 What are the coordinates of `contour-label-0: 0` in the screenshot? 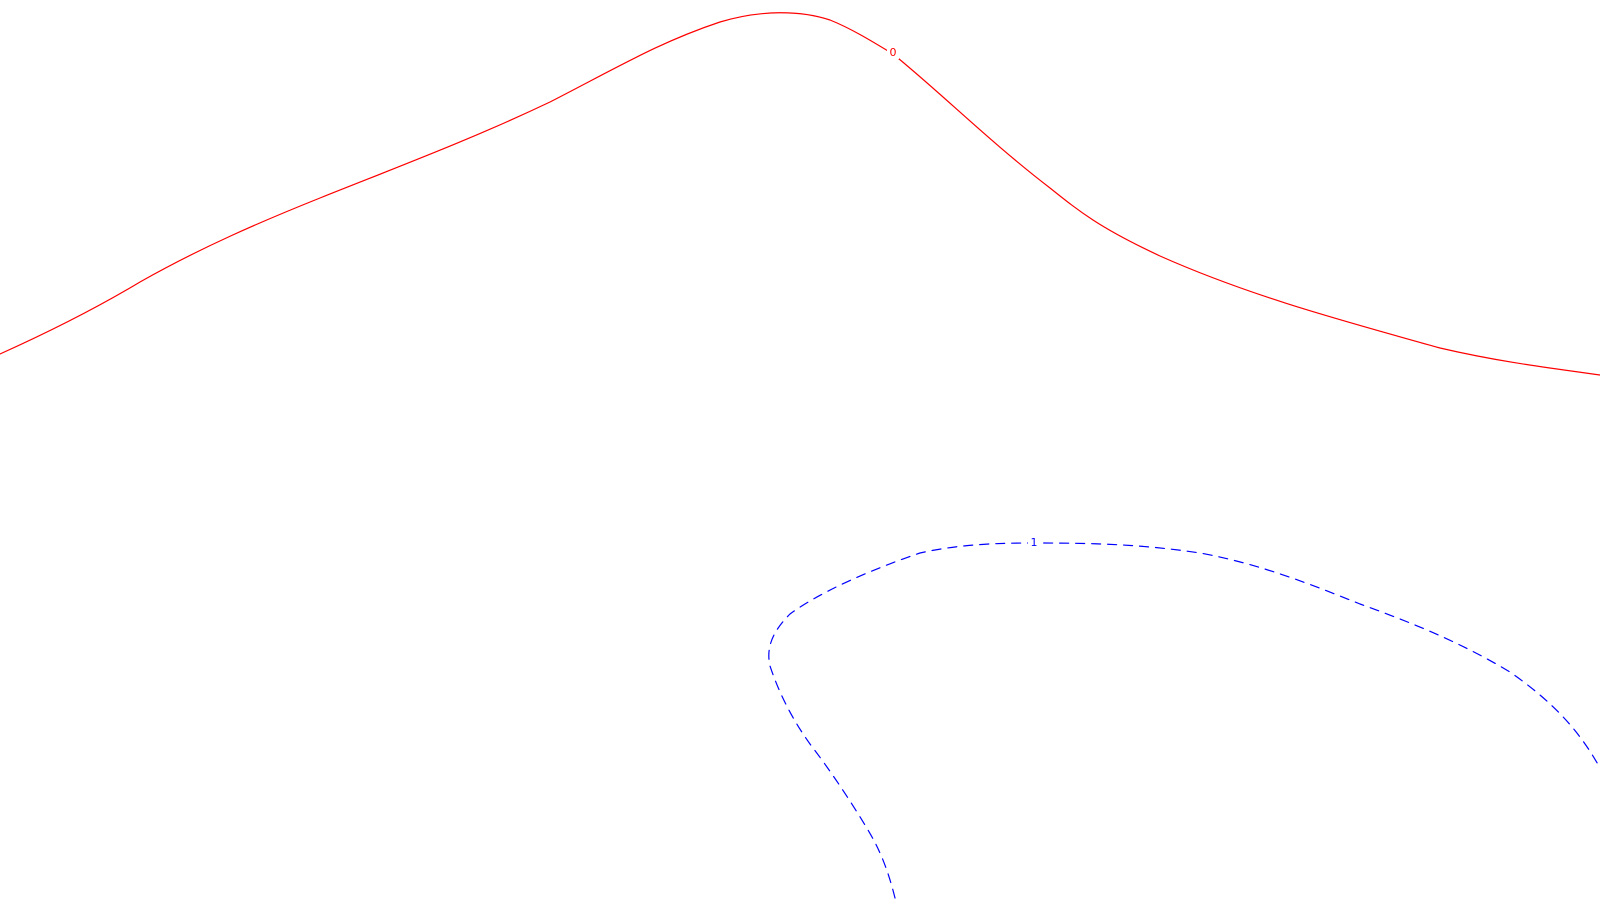 It's located at (893, 52).